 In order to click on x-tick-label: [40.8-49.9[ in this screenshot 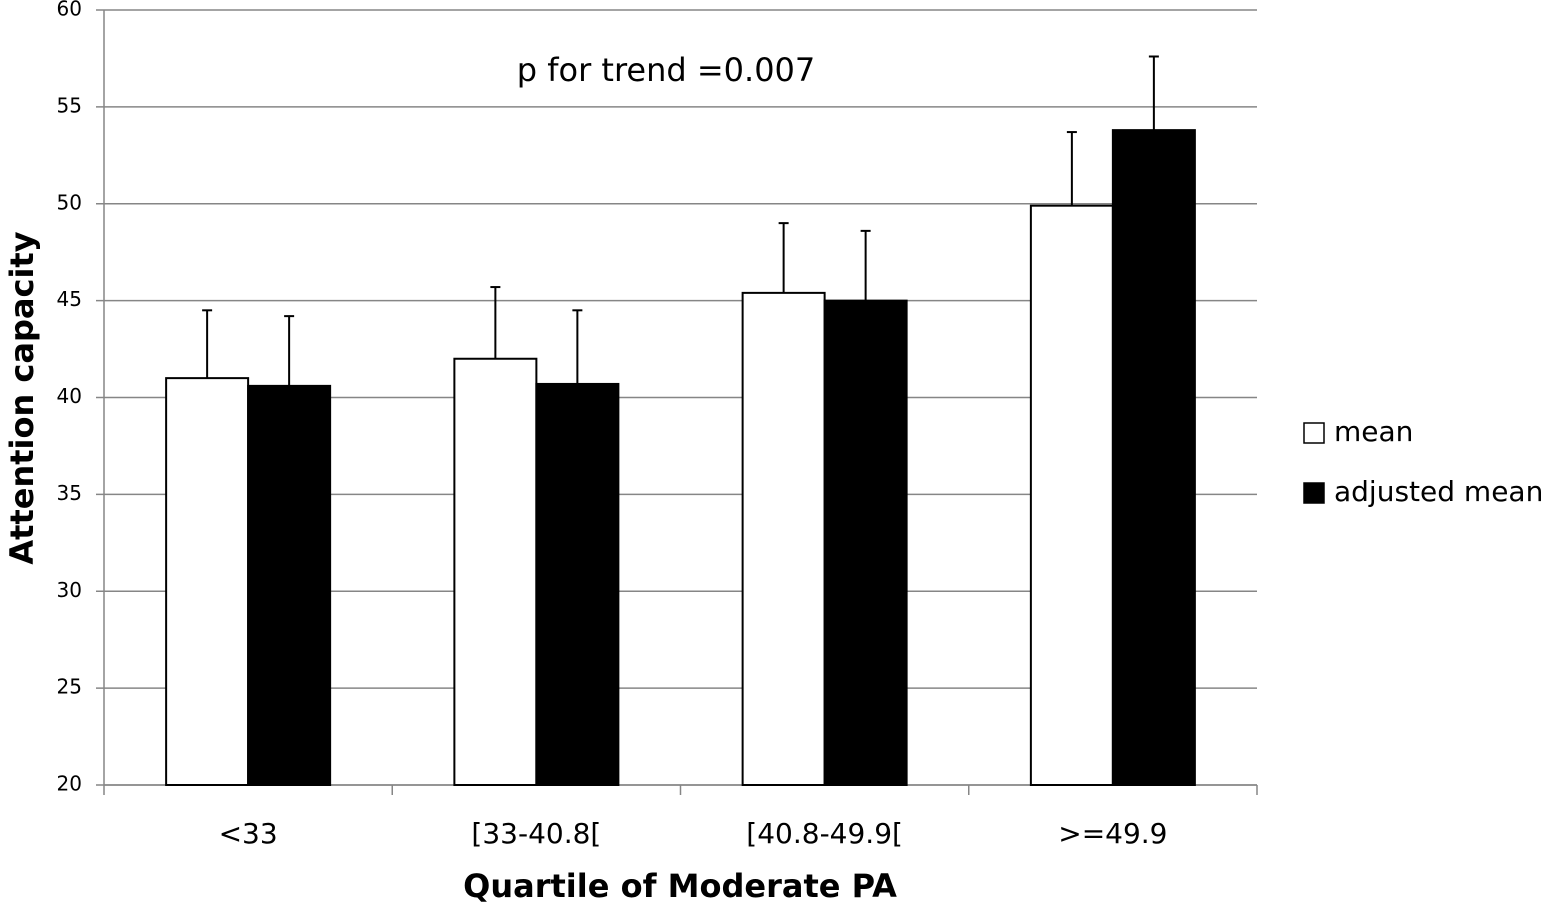, I will do `click(824, 833)`.